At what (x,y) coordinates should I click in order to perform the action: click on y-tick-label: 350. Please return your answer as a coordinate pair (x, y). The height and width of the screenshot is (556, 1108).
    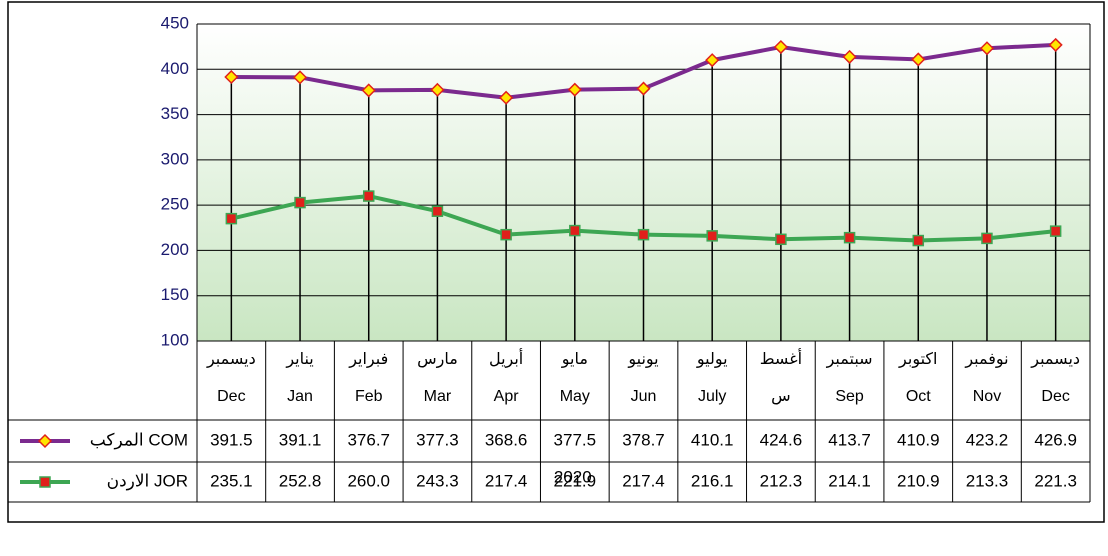
    Looking at the image, I should click on (175, 113).